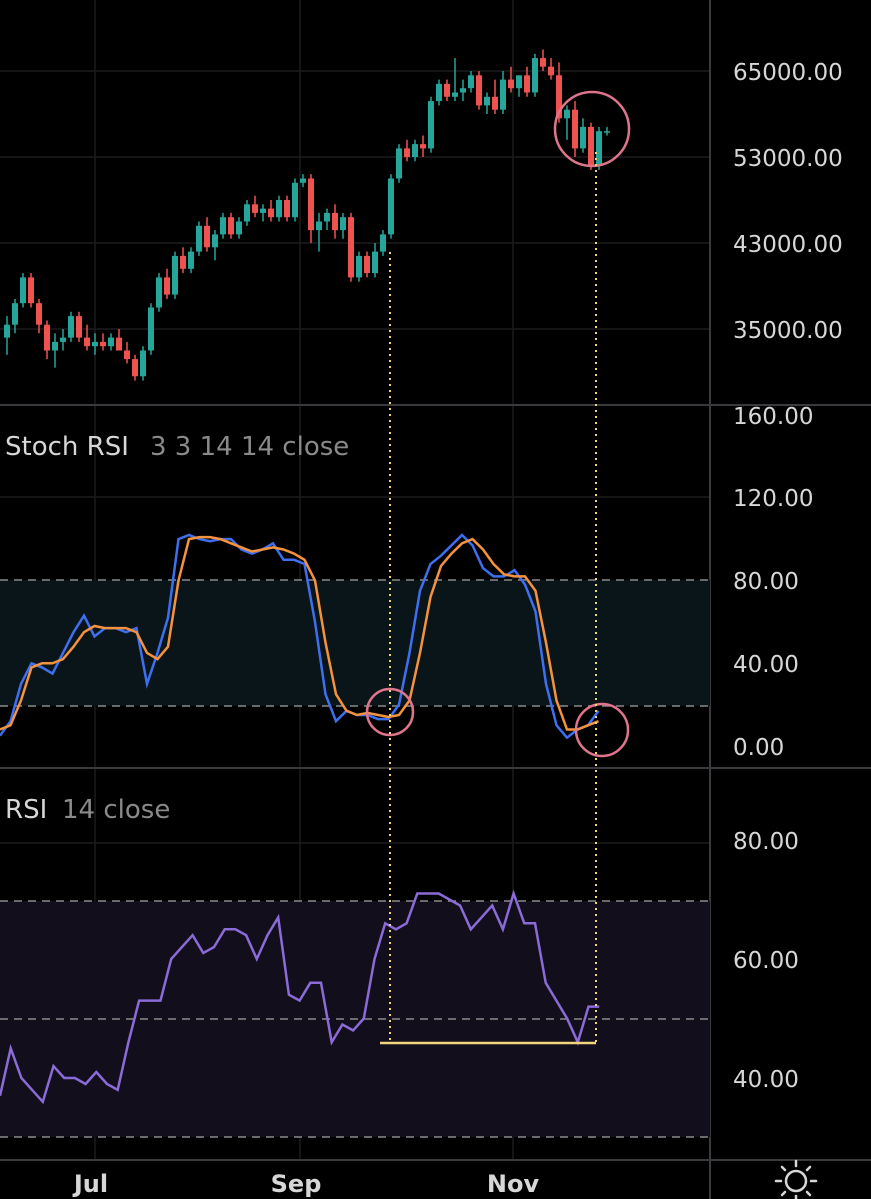 This screenshot has width=871, height=1199. I want to click on rsi-axis: 80.00 60.00 40.00, so click(766, 961).